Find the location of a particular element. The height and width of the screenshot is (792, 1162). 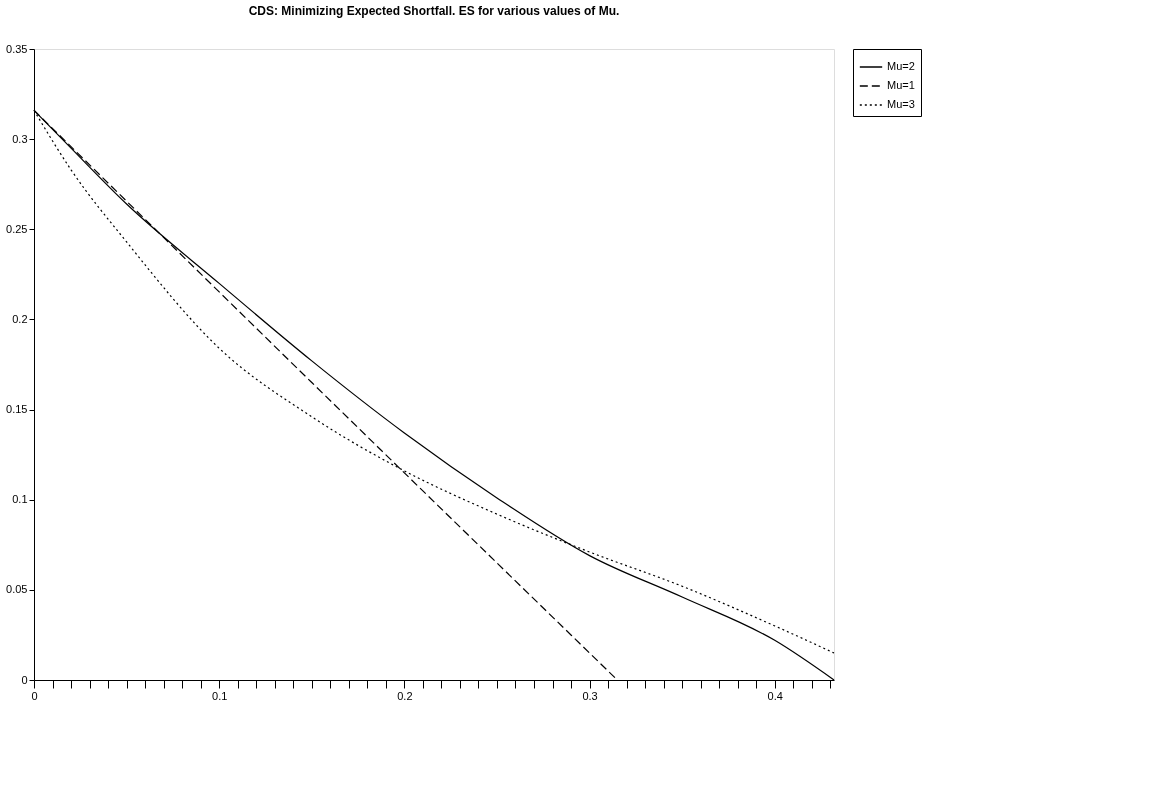

y-tick-label: 0.05 is located at coordinates (17, 589).